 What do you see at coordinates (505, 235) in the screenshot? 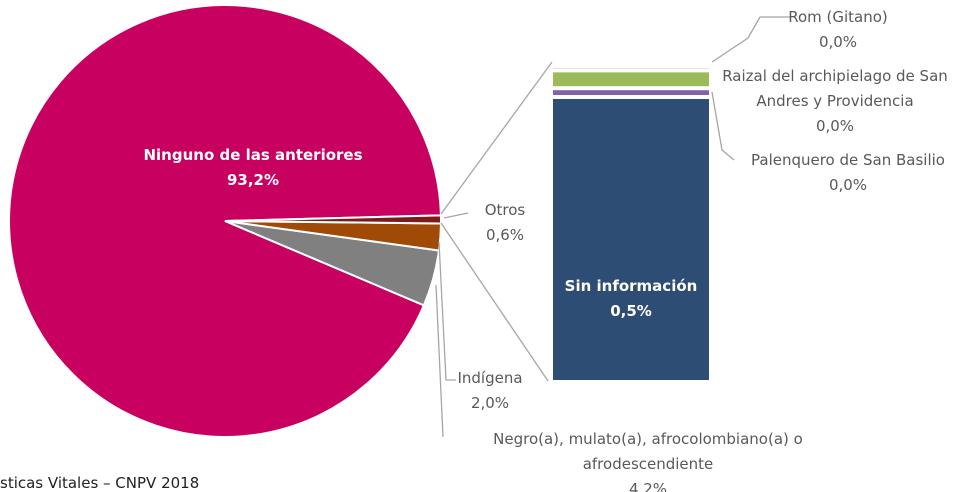
I see `value-label: 0,6%` at bounding box center [505, 235].